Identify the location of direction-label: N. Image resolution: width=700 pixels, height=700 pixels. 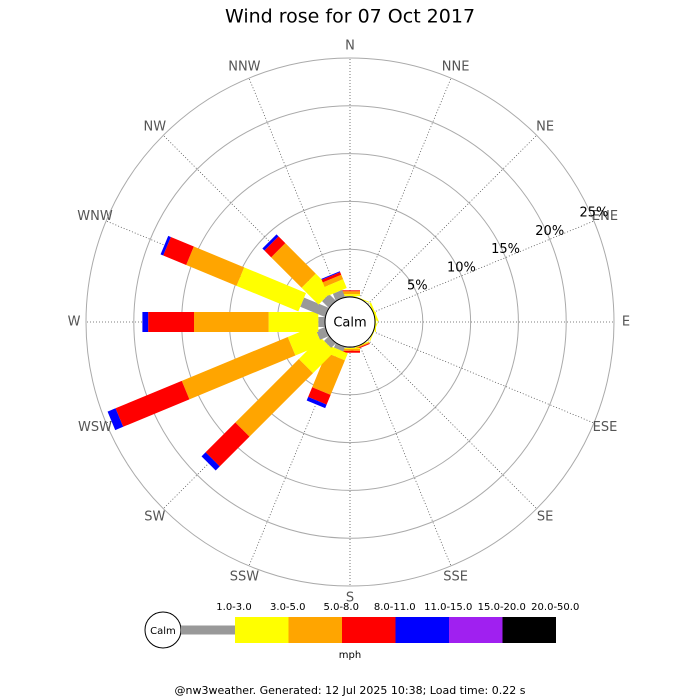
(350, 46).